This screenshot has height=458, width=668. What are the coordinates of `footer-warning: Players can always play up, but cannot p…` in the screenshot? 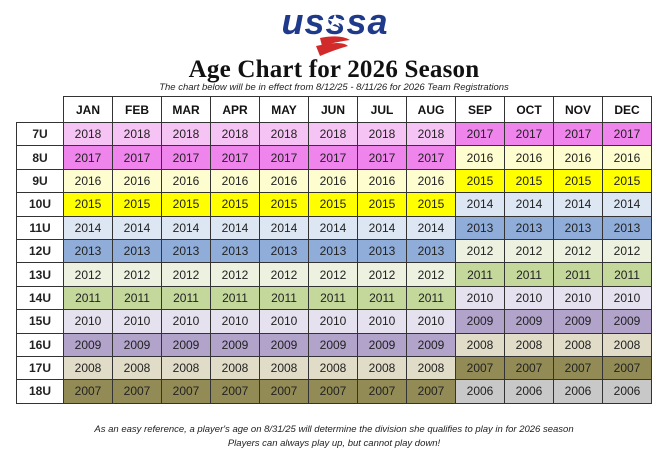 It's located at (334, 443).